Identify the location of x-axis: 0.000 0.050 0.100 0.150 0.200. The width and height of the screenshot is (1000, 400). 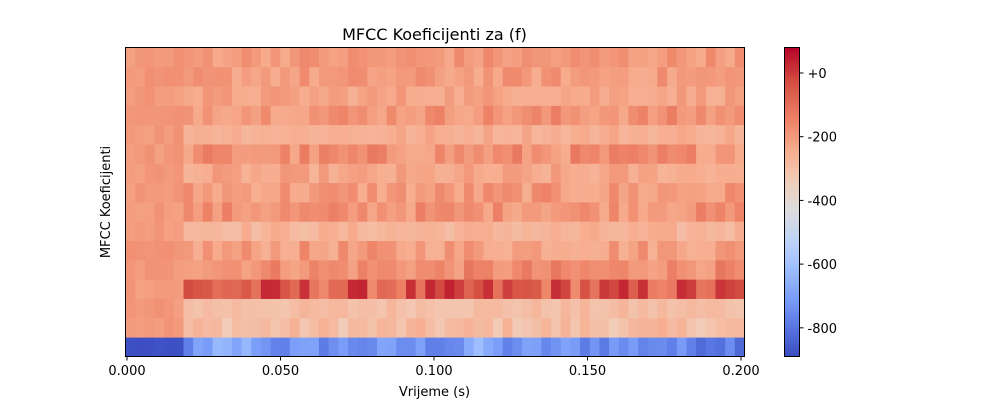
(434, 367).